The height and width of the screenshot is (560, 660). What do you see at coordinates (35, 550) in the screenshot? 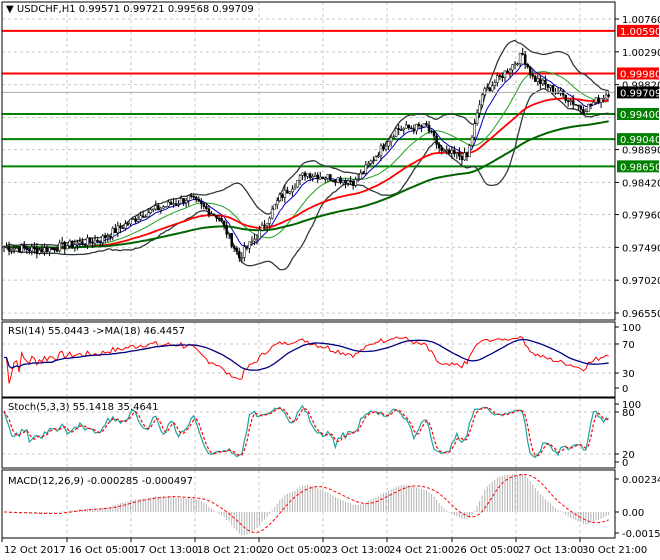
I see `time-label: 12 Oct 2017` at bounding box center [35, 550].